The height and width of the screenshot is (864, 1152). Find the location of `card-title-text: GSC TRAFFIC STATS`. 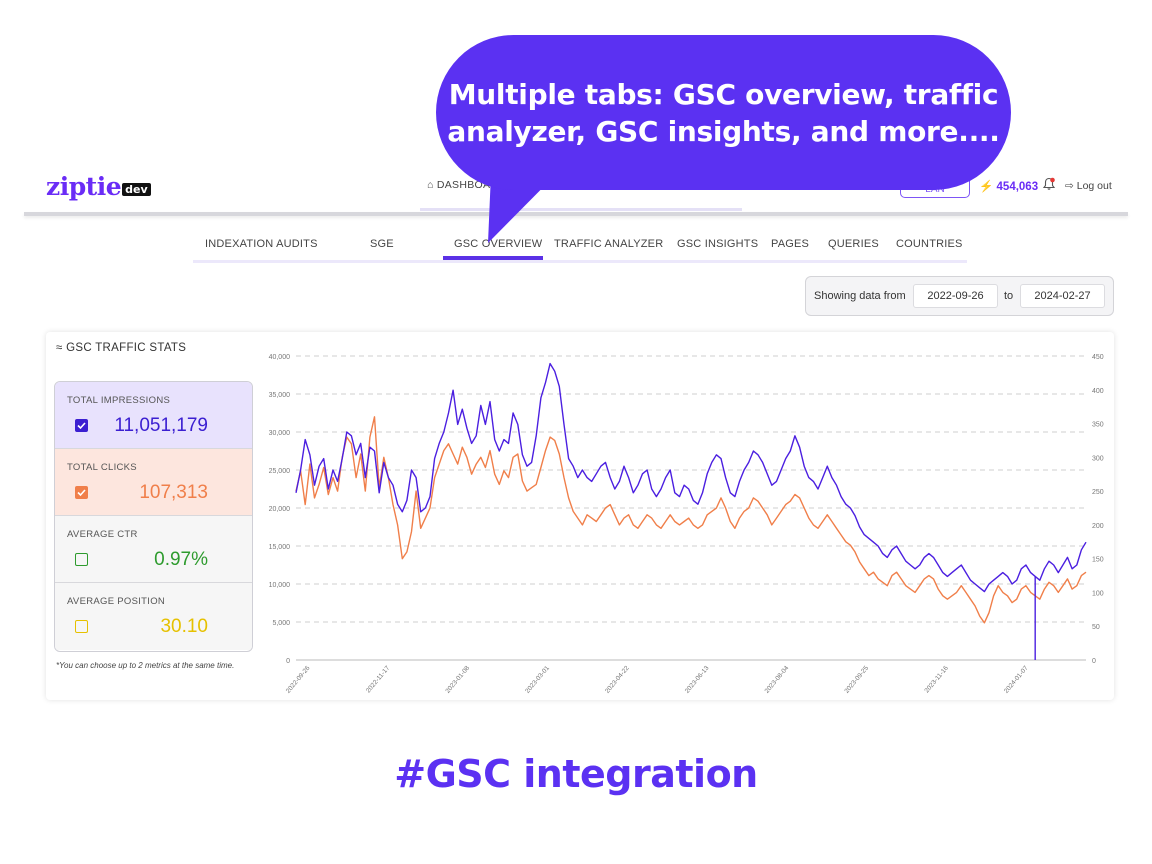

card-title-text: GSC TRAFFIC STATS is located at coordinates (126, 348).